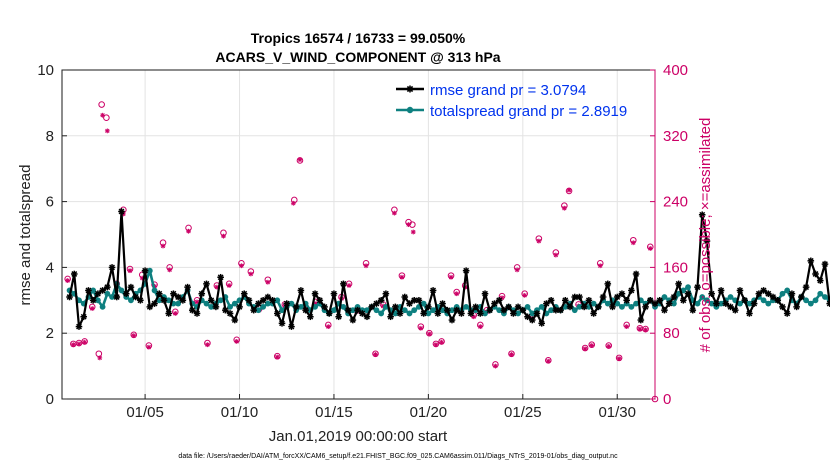  I want to click on y-right-tick-label: 160, so click(675, 267).